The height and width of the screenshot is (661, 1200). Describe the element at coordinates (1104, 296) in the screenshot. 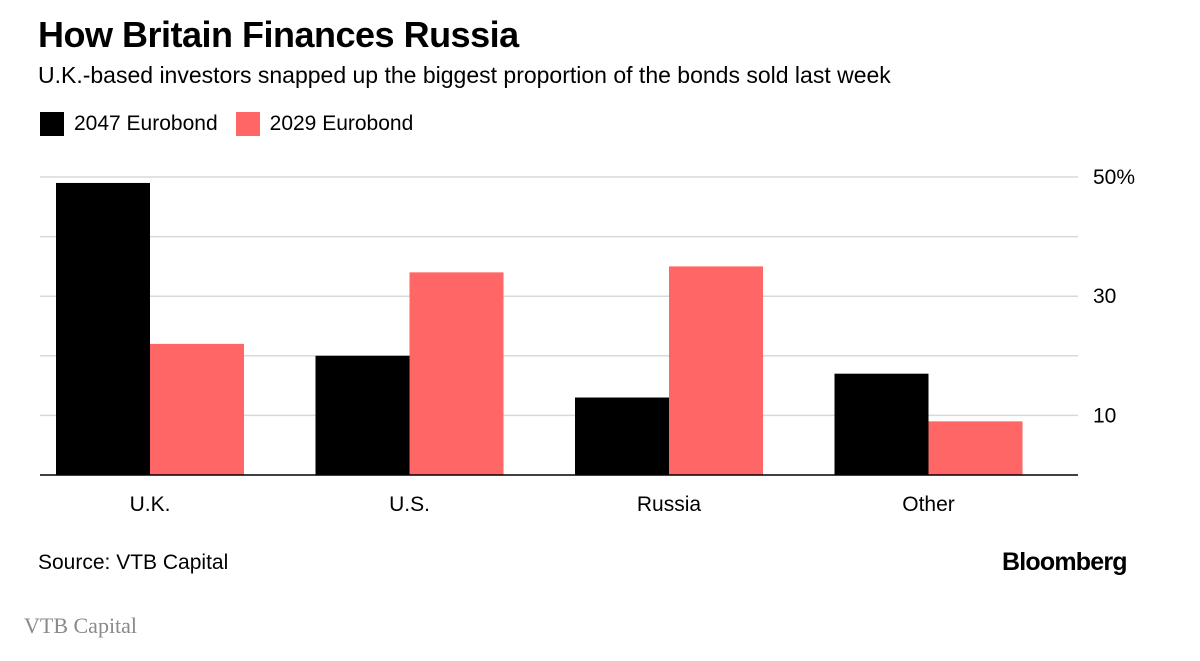

I see `y-tick-label-30: 30` at that location.